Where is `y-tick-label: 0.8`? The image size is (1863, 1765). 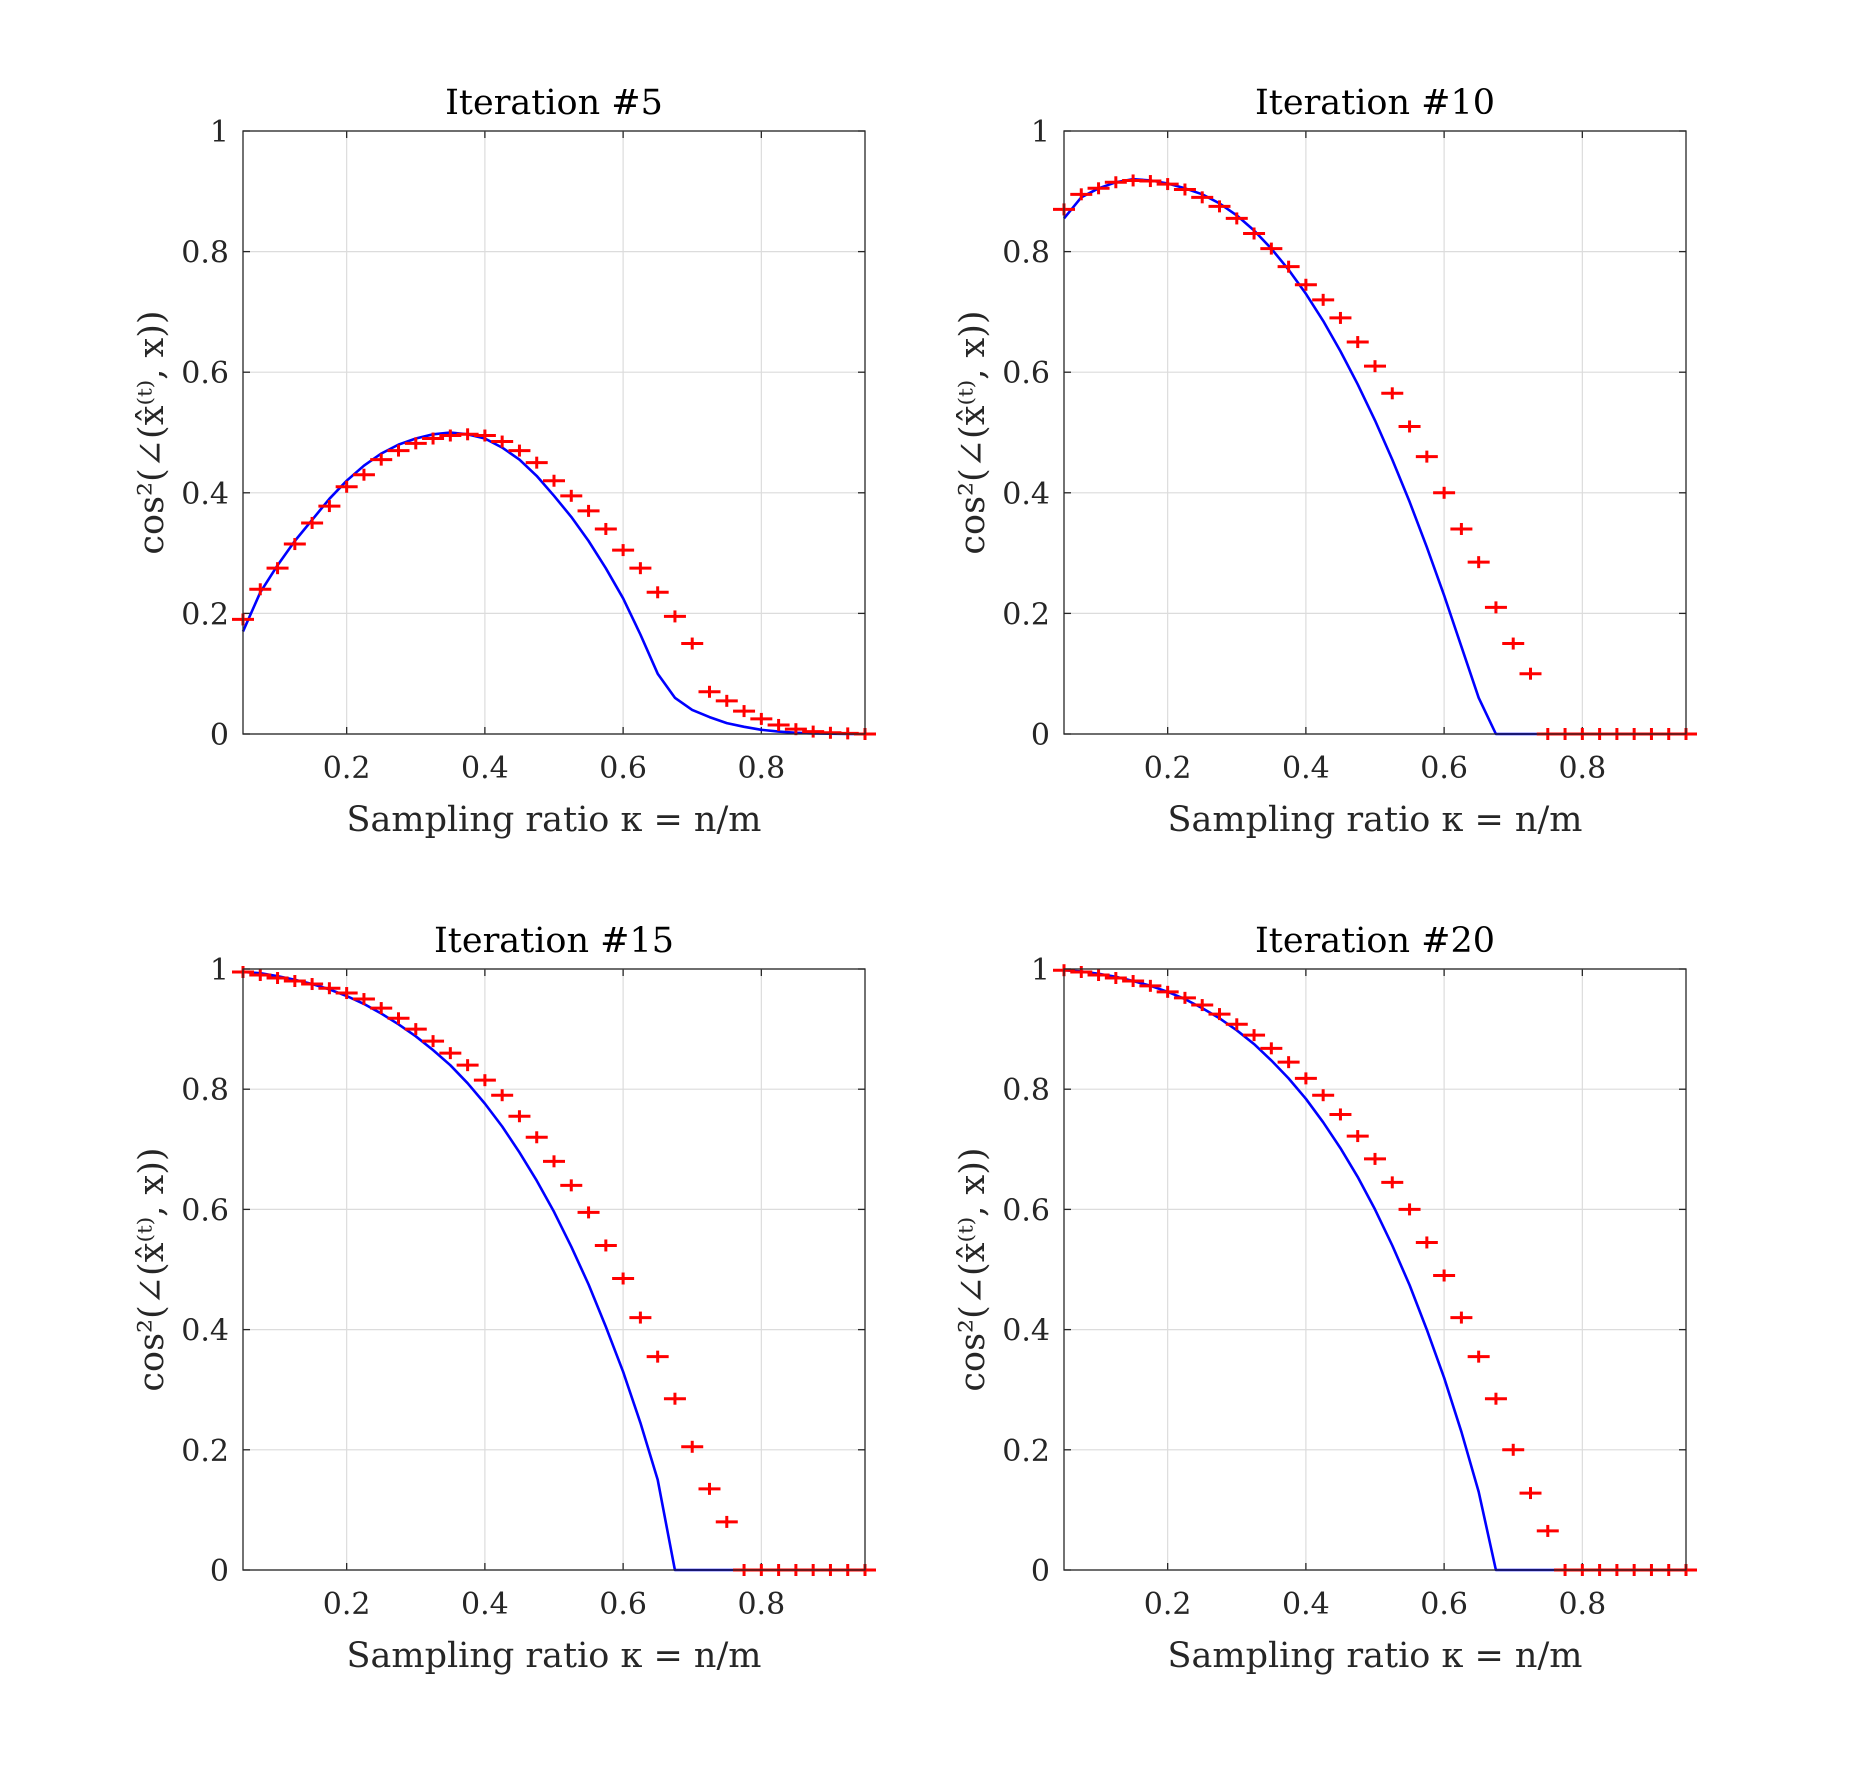
y-tick-label: 0.8 is located at coordinates (205, 1090).